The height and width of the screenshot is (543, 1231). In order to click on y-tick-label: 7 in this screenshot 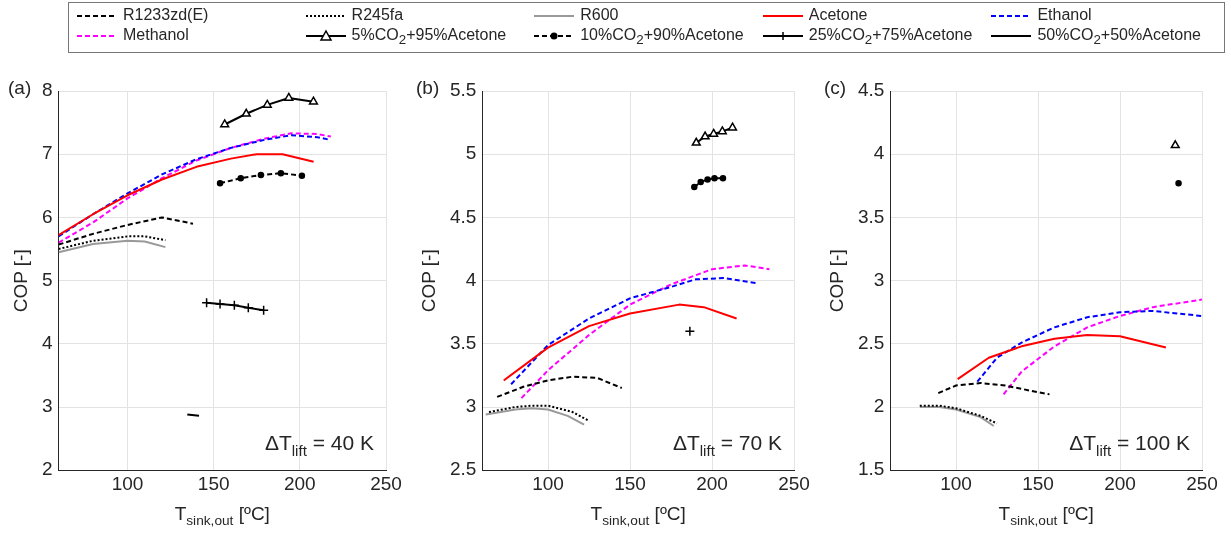, I will do `click(47, 153)`.